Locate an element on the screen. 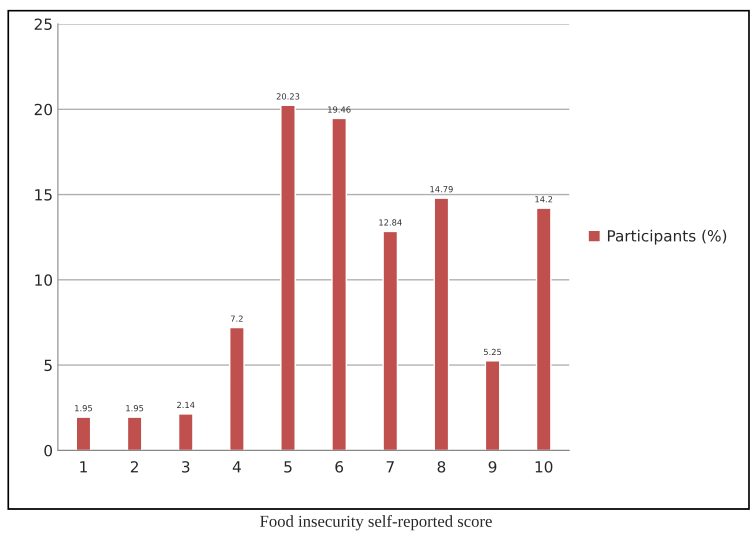  data-label: 20.23 is located at coordinates (288, 96).